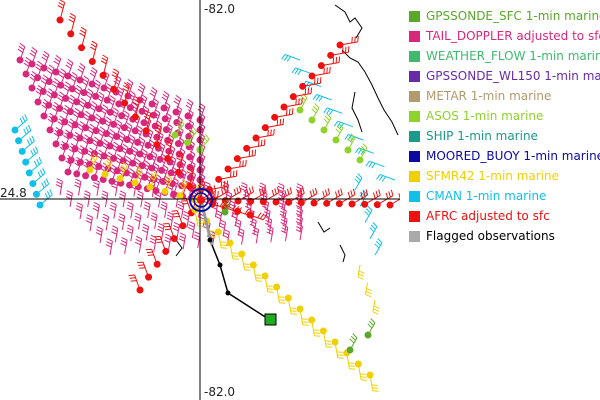  Describe the element at coordinates (219, 392) in the screenshot. I see `longitude-label-bottom: -82.0` at that location.